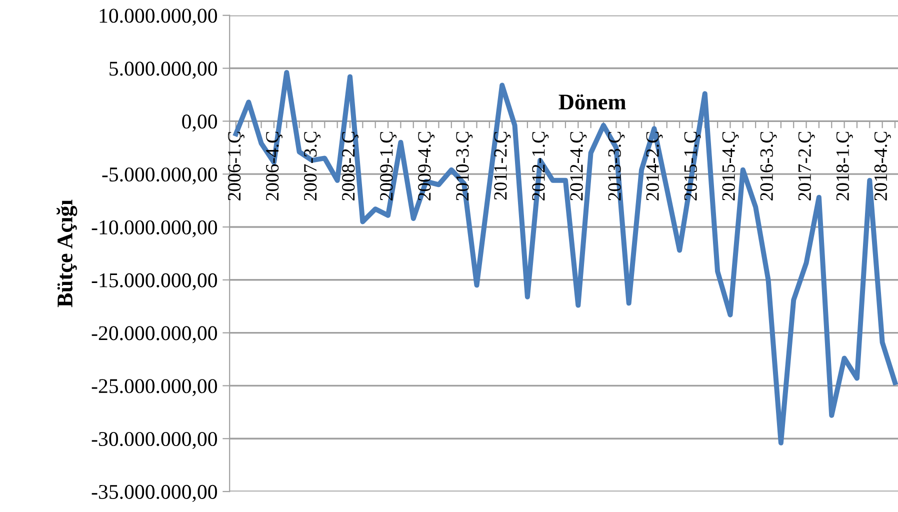 This screenshot has height=512, width=898. I want to click on x-tick-label: 2014-2.Ç, so click(654, 166).